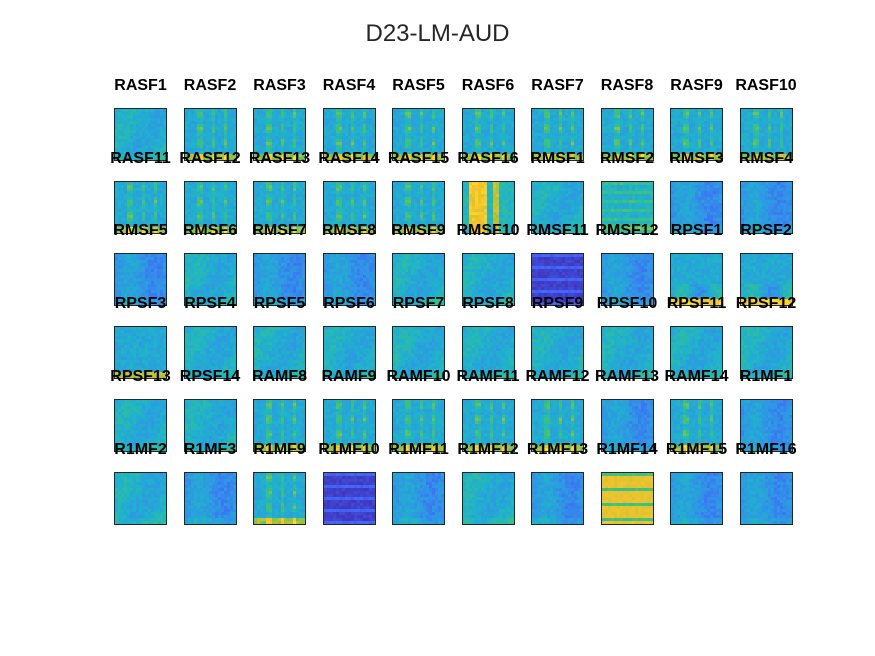  What do you see at coordinates (696, 134) in the screenshot?
I see `heatmap-cells` at bounding box center [696, 134].